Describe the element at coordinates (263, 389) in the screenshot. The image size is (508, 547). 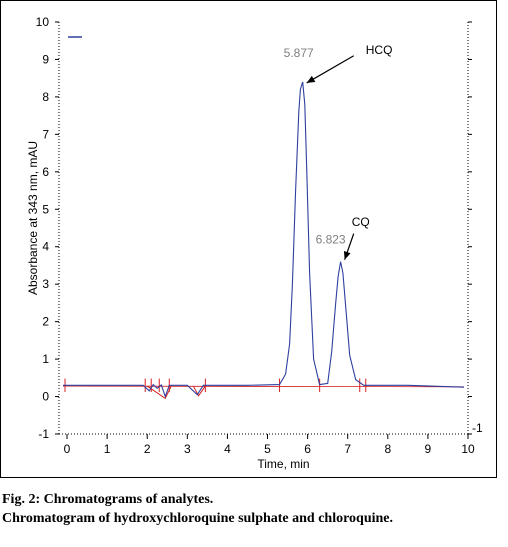
I see `integration-baseline` at that location.